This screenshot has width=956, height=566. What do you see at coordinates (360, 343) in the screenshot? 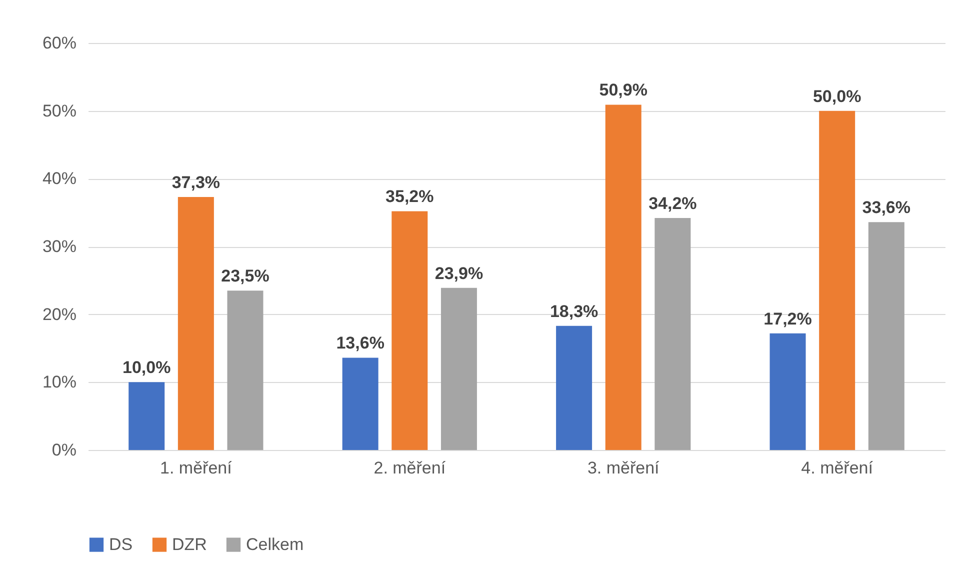
I see `data-label: 13,6%` at bounding box center [360, 343].